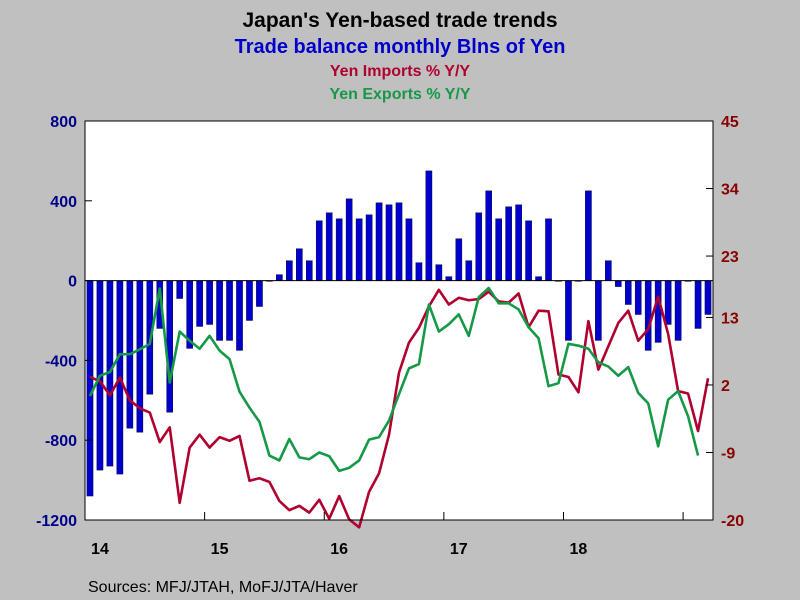 This screenshot has width=800, height=600. Describe the element at coordinates (725, 386) in the screenshot. I see `right-tick-label: 2` at that location.